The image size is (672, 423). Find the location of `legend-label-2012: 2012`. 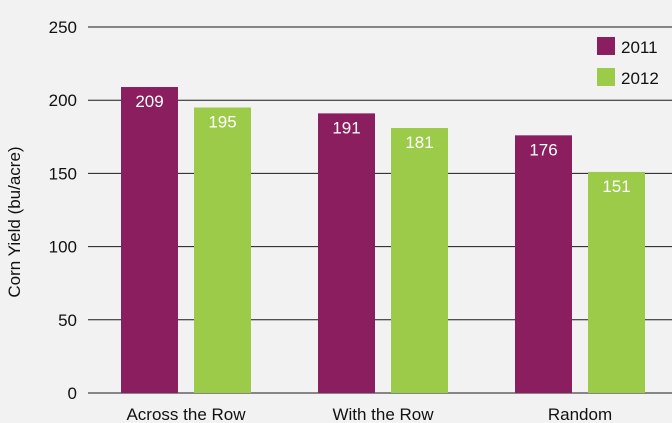

legend-label-2012: 2012 is located at coordinates (640, 78).